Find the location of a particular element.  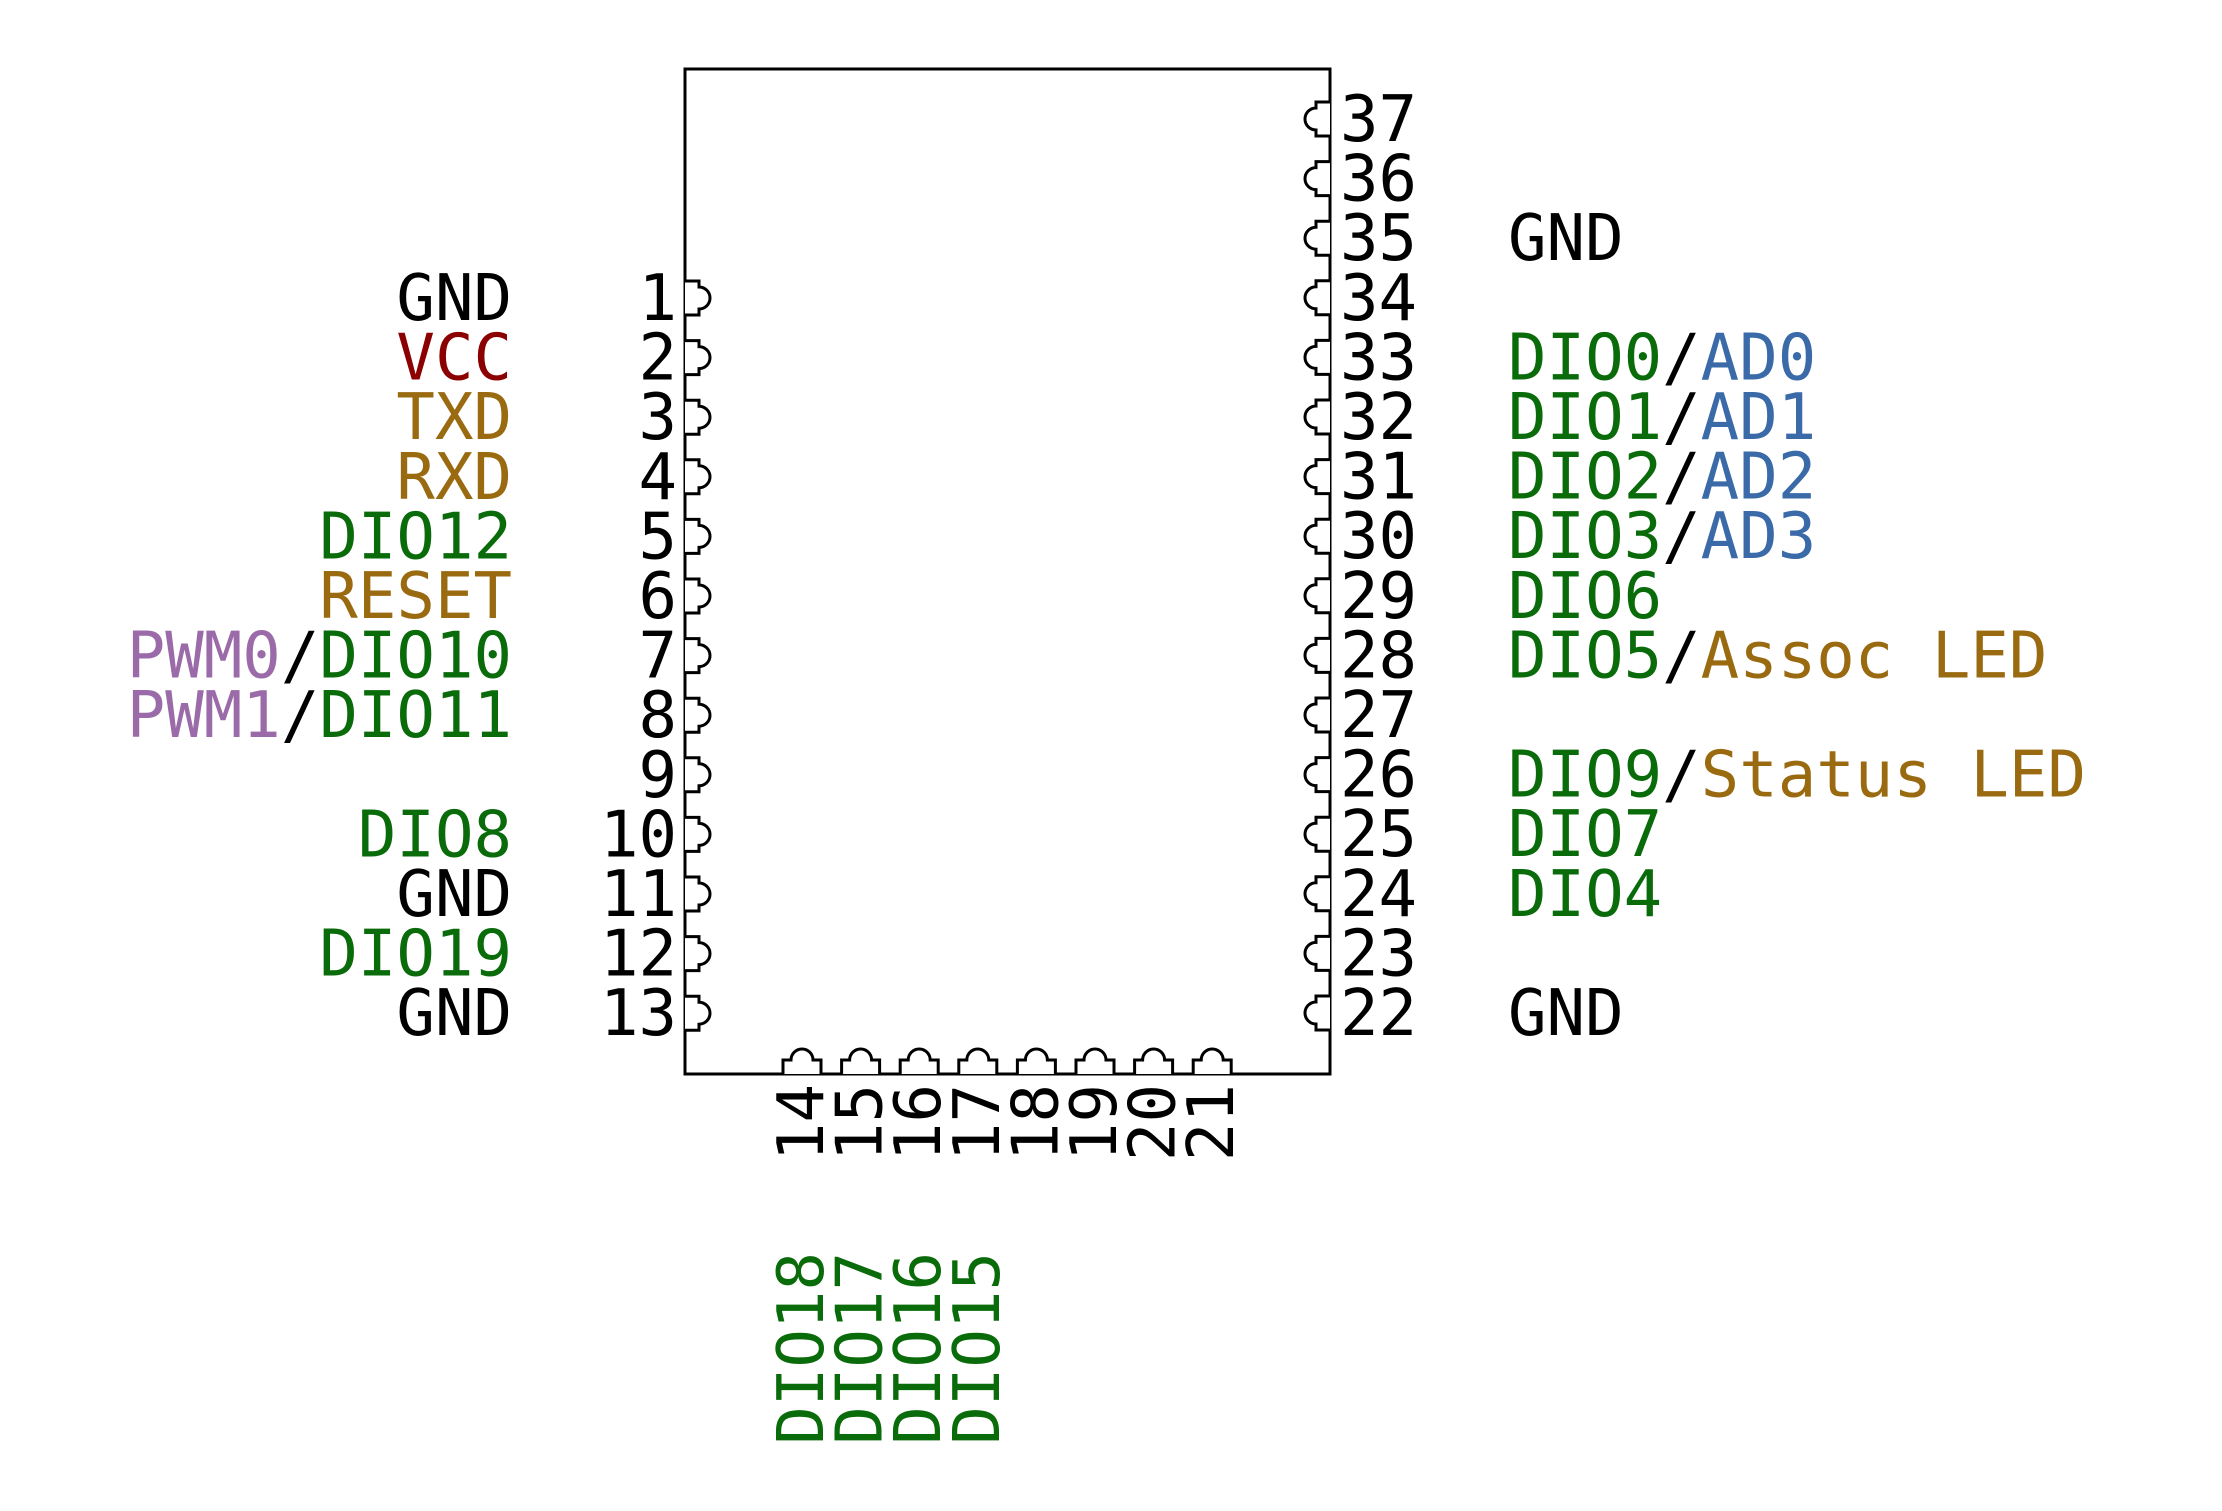

pin-number-26: 26 is located at coordinates (1378, 776).